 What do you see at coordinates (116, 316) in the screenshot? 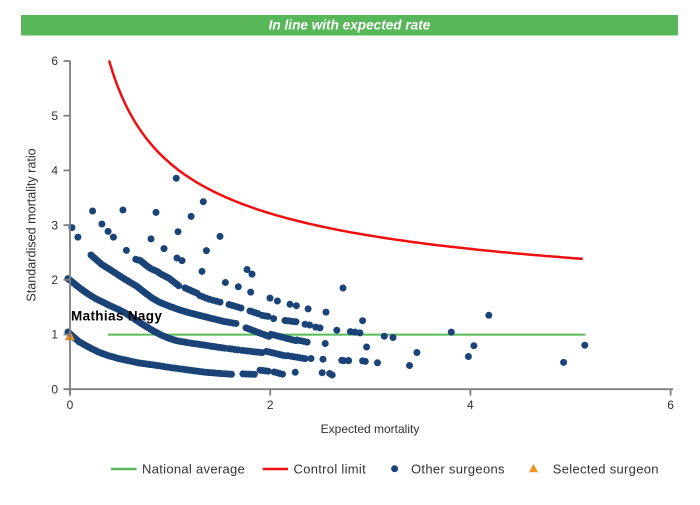
I see `svg-text: Mathias Nagy` at bounding box center [116, 316].